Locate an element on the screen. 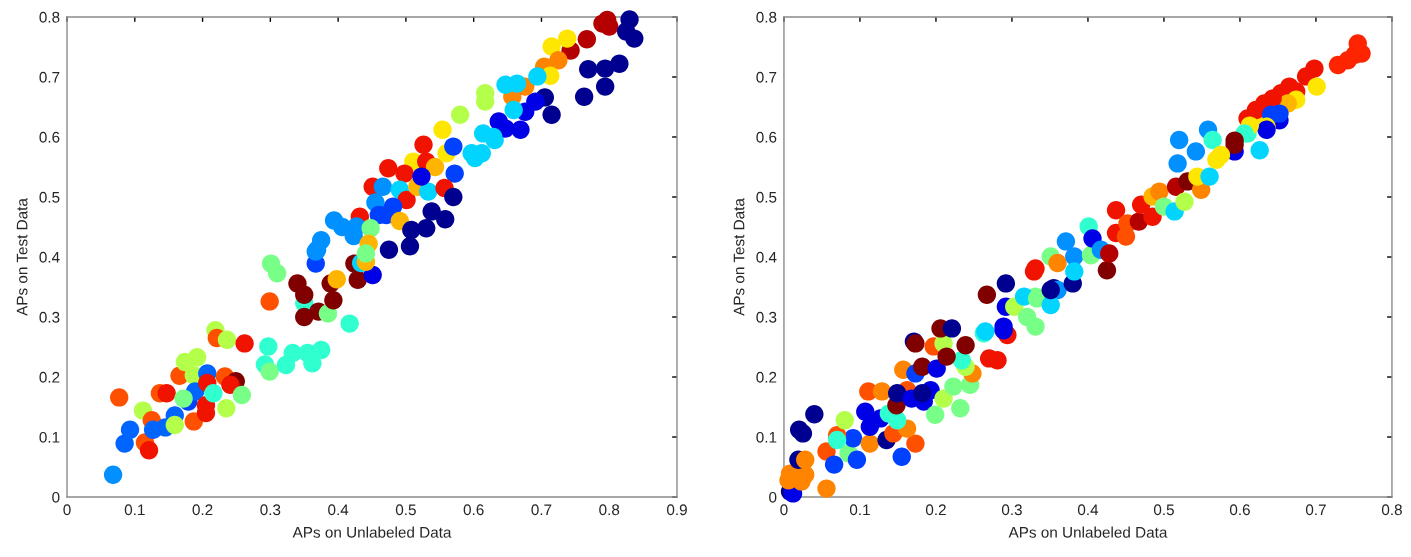 Image resolution: width=1411 pixels, height=557 pixels. x-tick-label: 0.9 is located at coordinates (676, 510).